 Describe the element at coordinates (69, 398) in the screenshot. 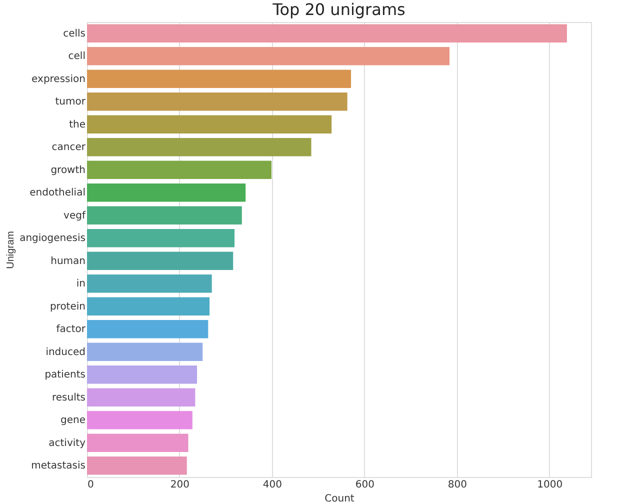

I see `y-tick-label: results` at that location.